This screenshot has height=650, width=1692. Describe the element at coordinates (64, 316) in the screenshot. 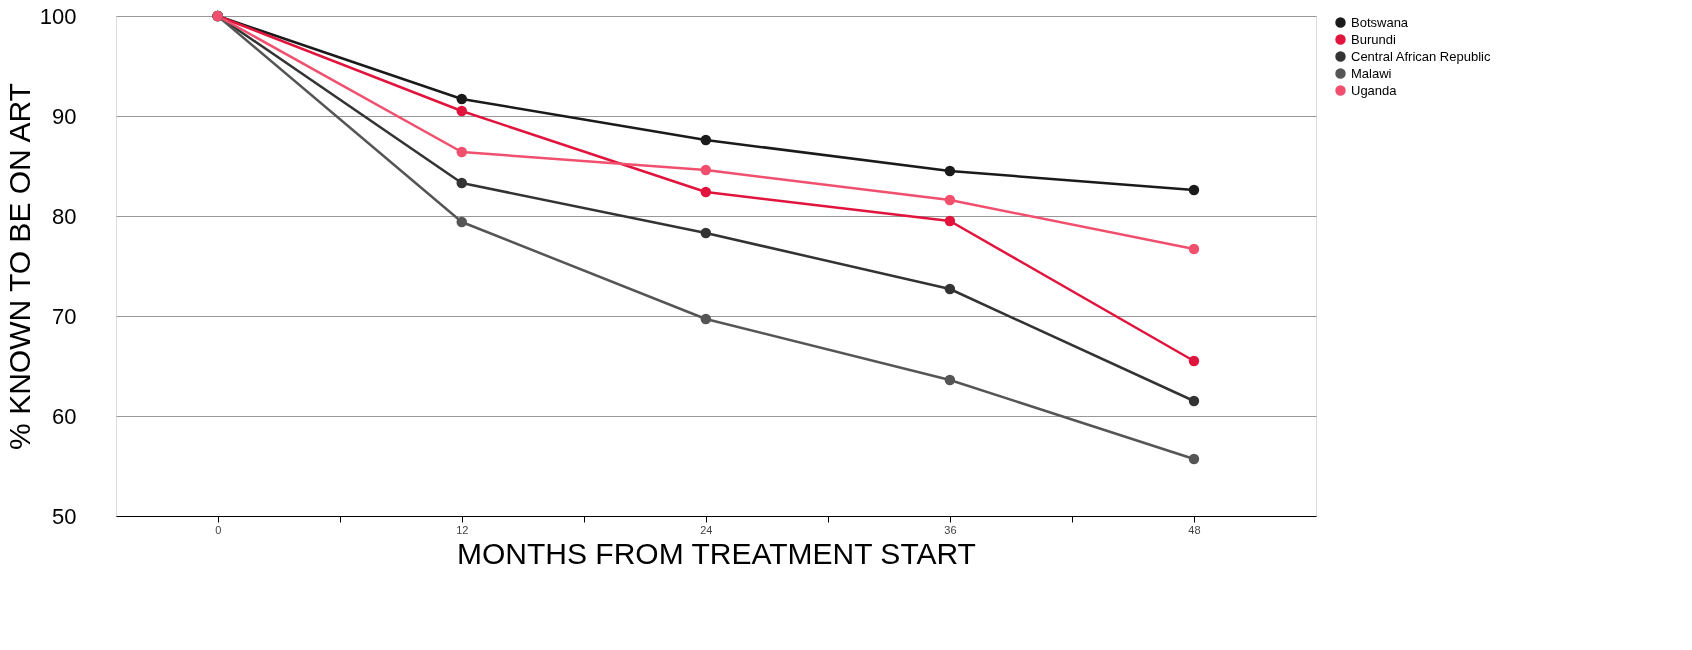

I see `y-tick-label: 70` at that location.